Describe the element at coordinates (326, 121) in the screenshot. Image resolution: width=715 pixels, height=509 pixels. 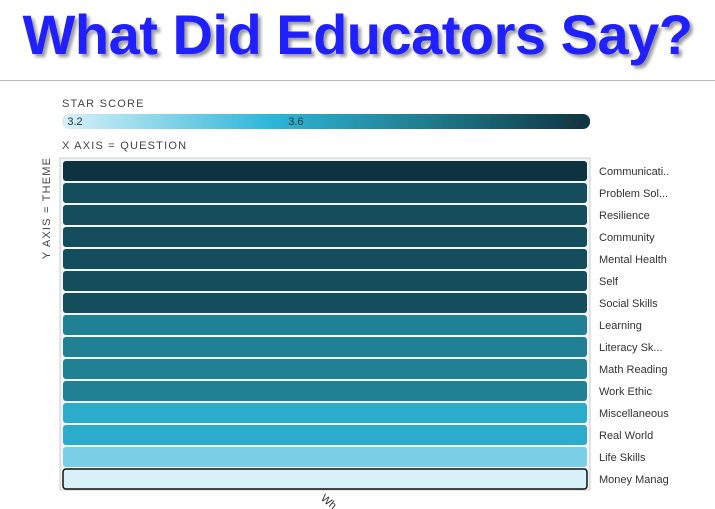
I see `color-bar` at that location.